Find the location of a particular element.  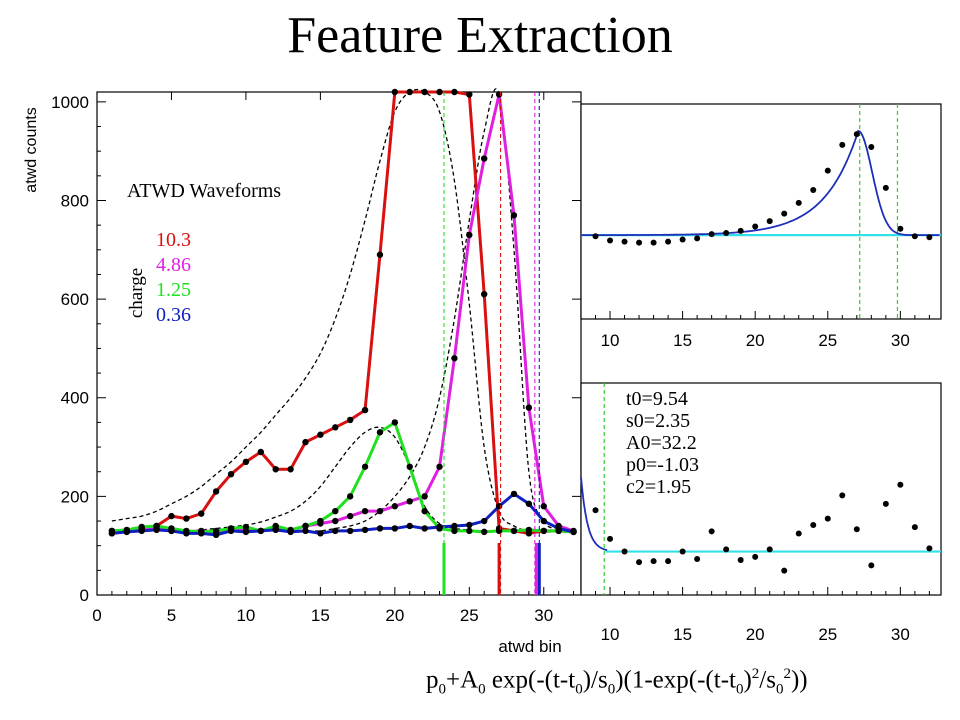

x-tick-label: 20 is located at coordinates (394, 615).